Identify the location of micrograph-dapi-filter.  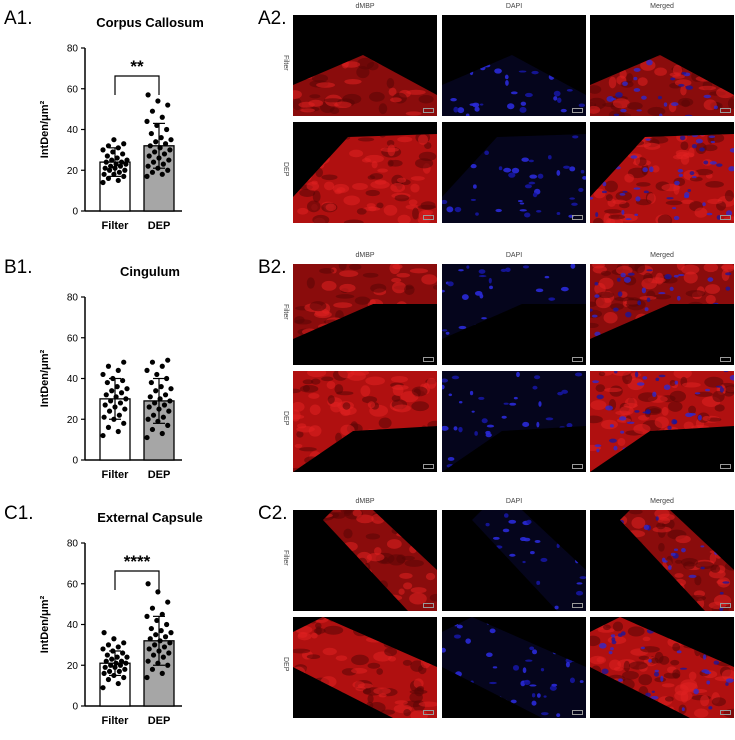
(514, 314).